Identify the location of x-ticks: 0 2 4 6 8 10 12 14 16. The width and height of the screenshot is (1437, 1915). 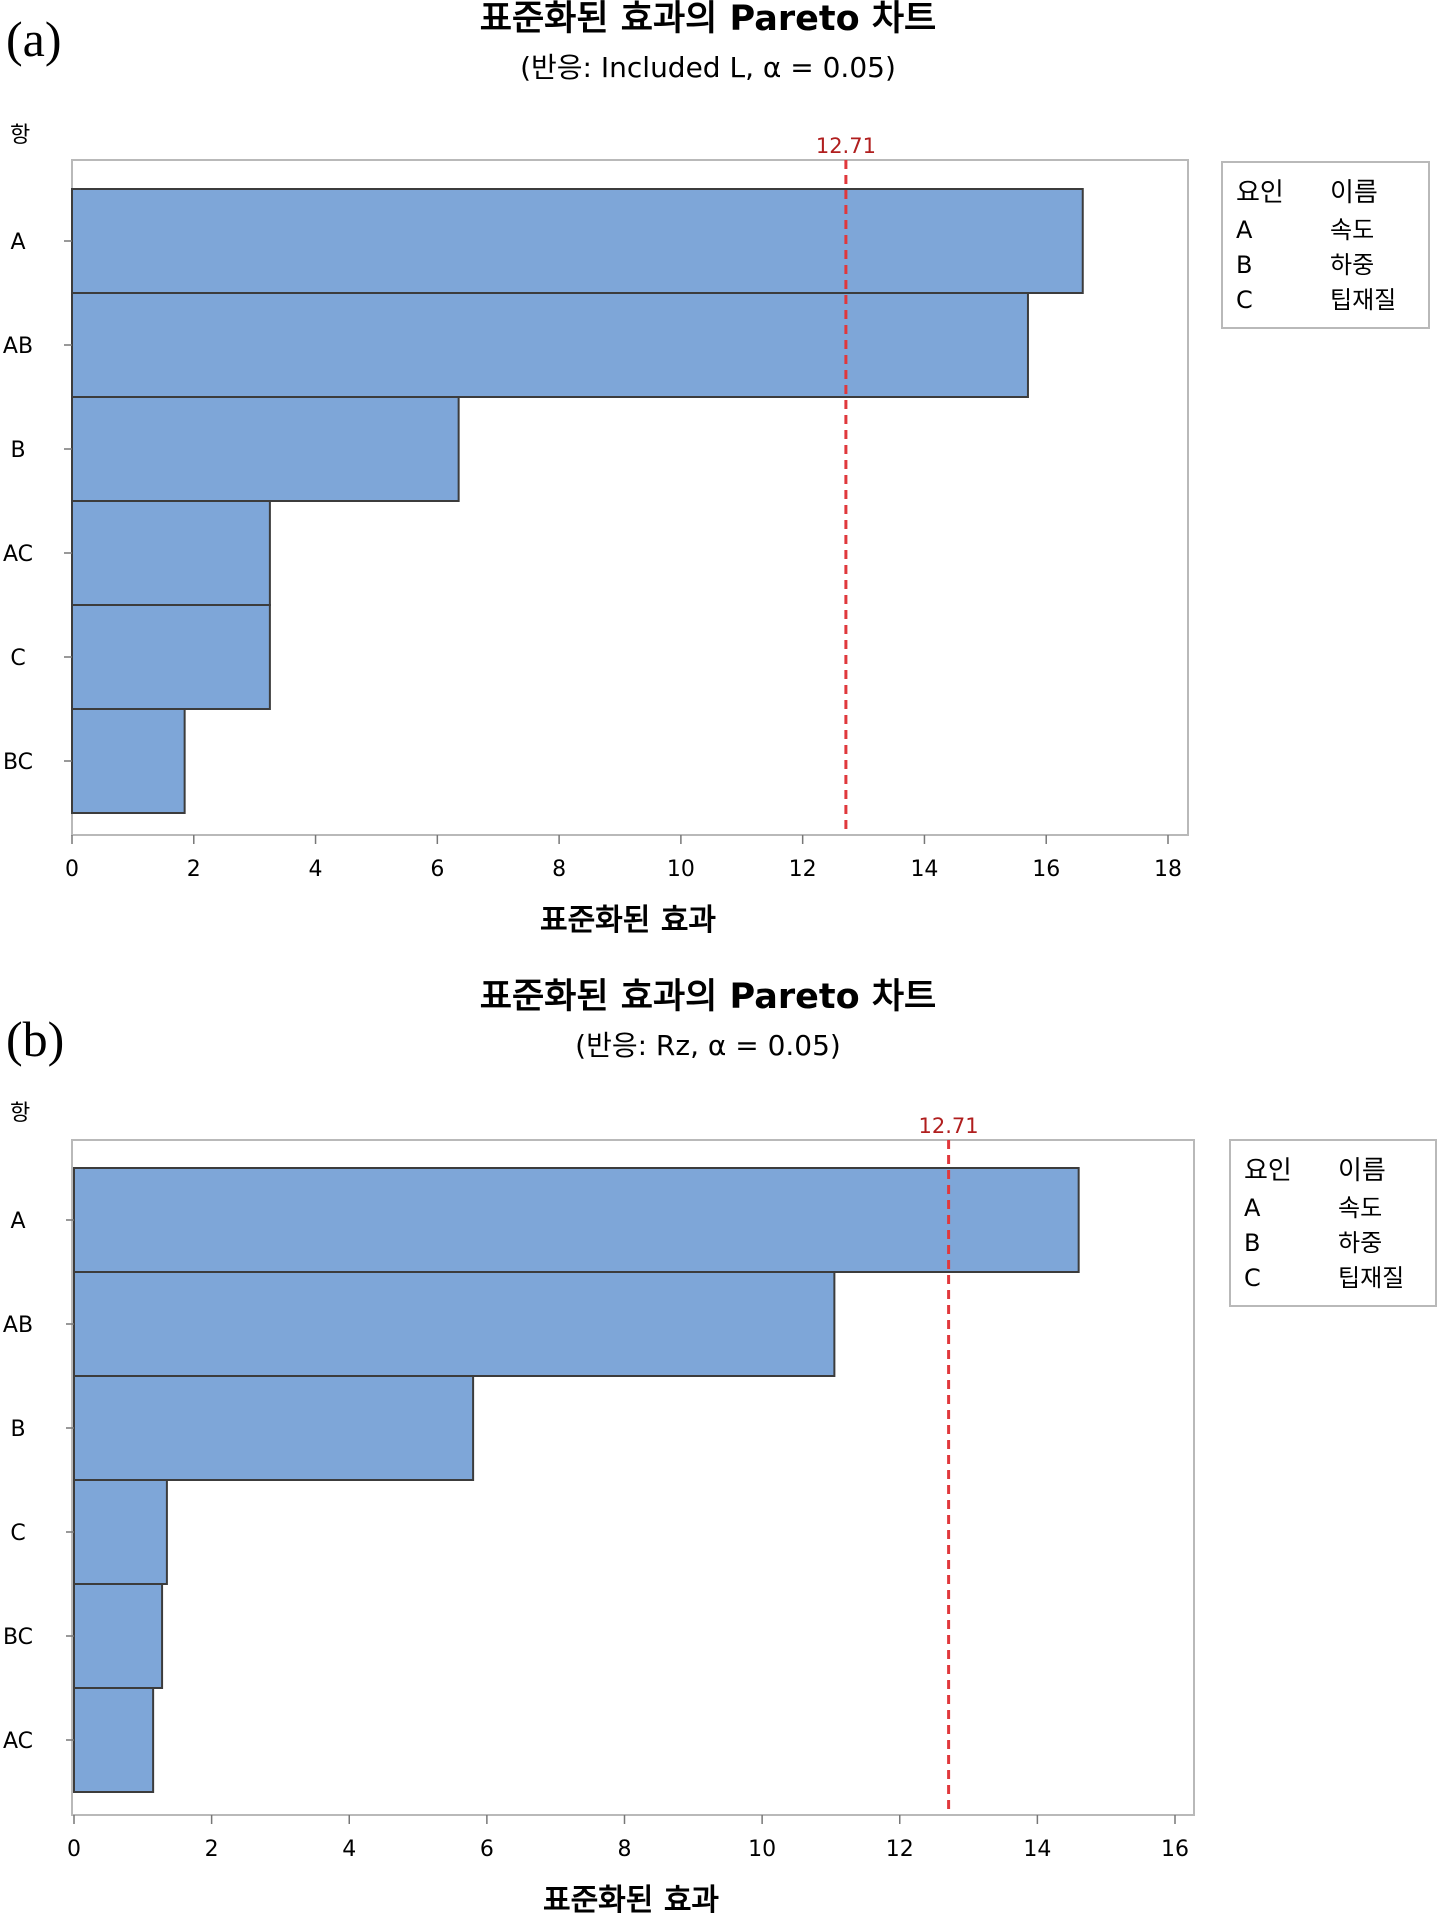
(628, 1838).